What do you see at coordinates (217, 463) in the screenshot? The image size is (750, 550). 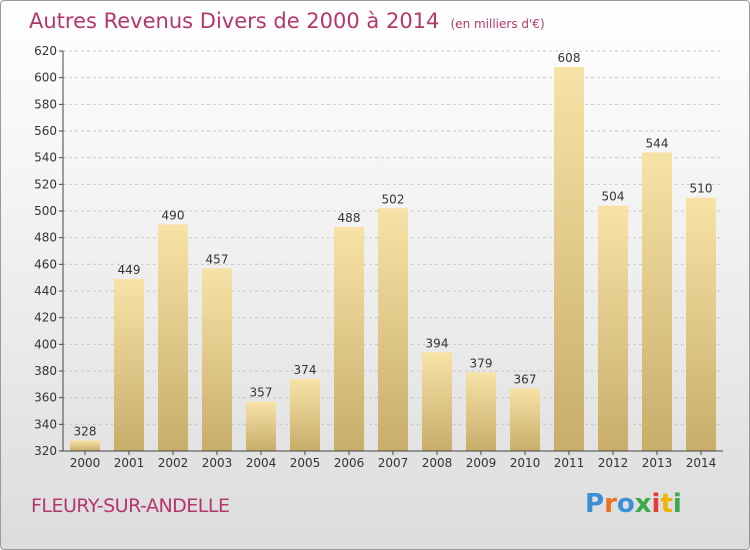 I see `x-tick-label: 2003` at bounding box center [217, 463].